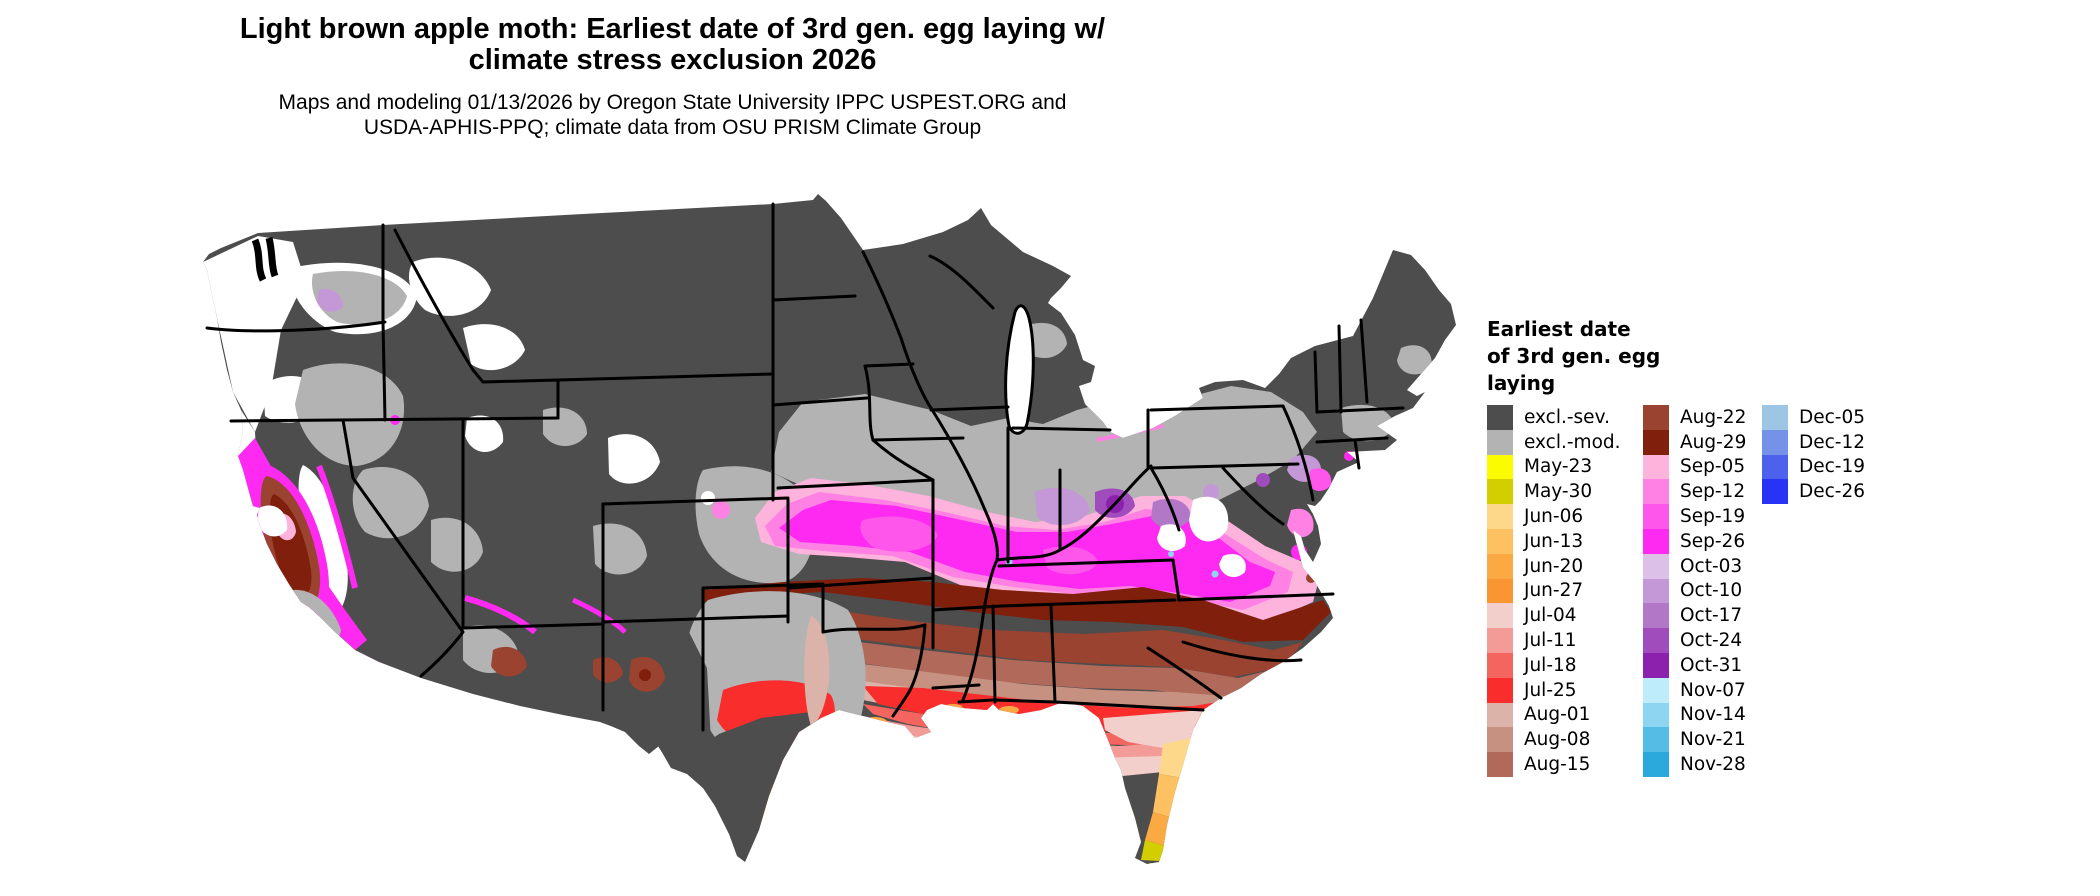 The width and height of the screenshot is (2100, 896). What do you see at coordinates (1565, 467) in the screenshot?
I see `legend-item: May-23` at bounding box center [1565, 467].